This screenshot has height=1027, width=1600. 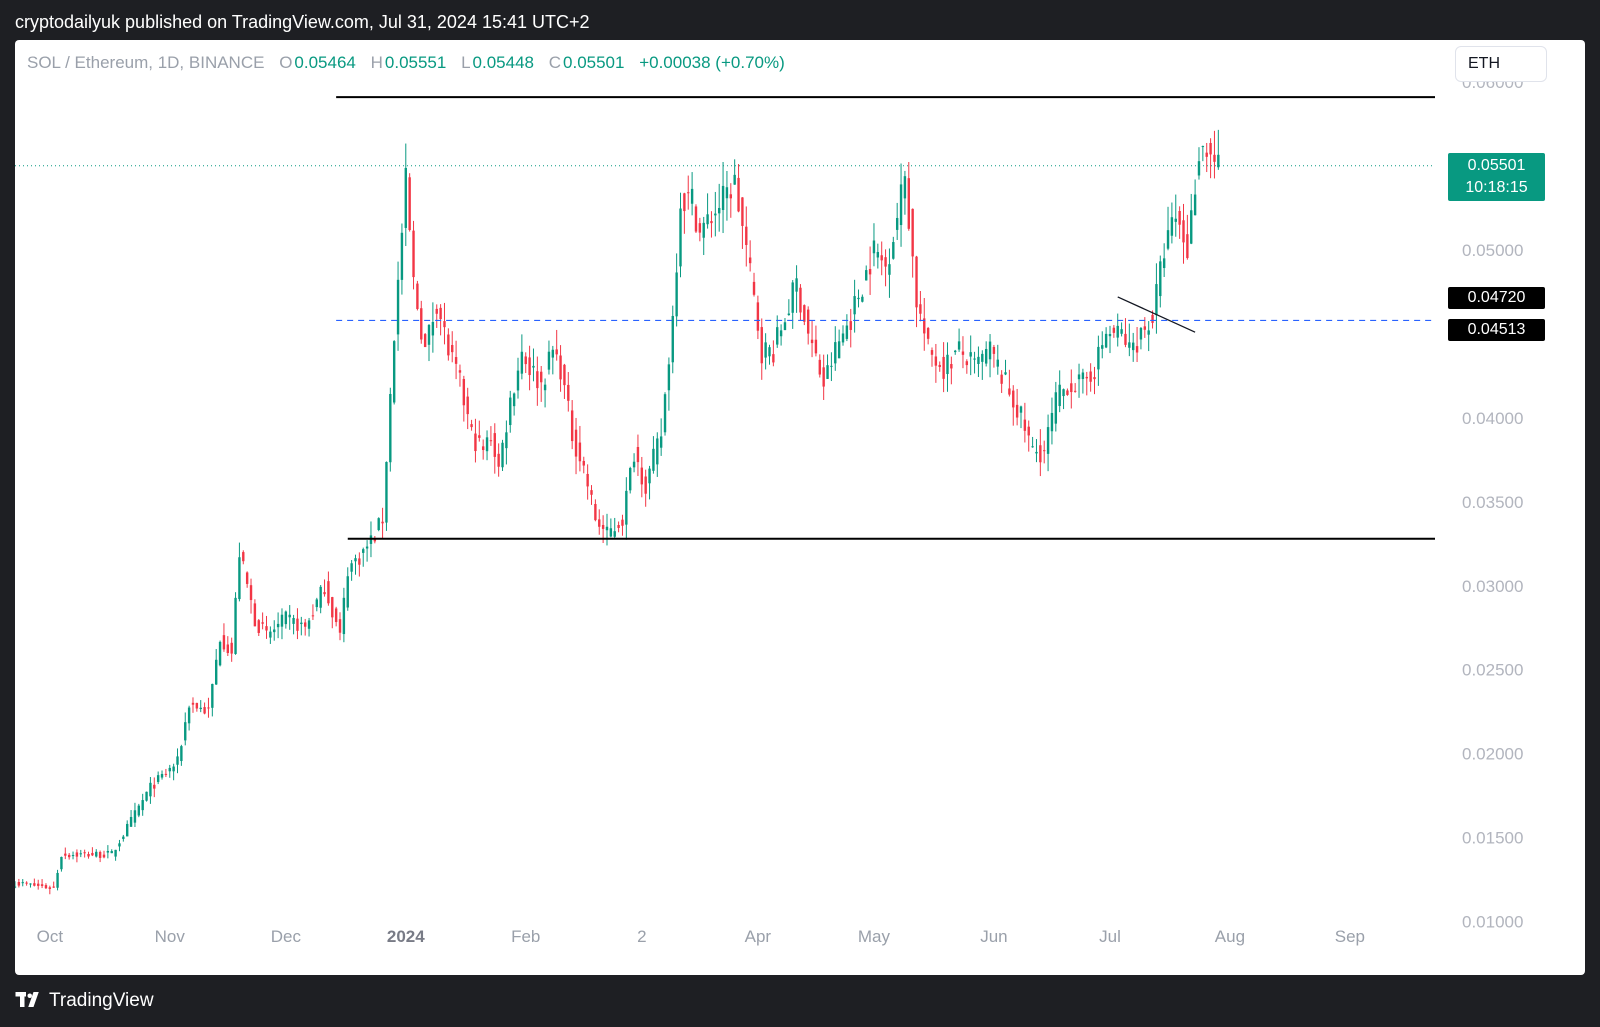 I want to click on brand-name: TradingView, so click(x=101, y=1000).